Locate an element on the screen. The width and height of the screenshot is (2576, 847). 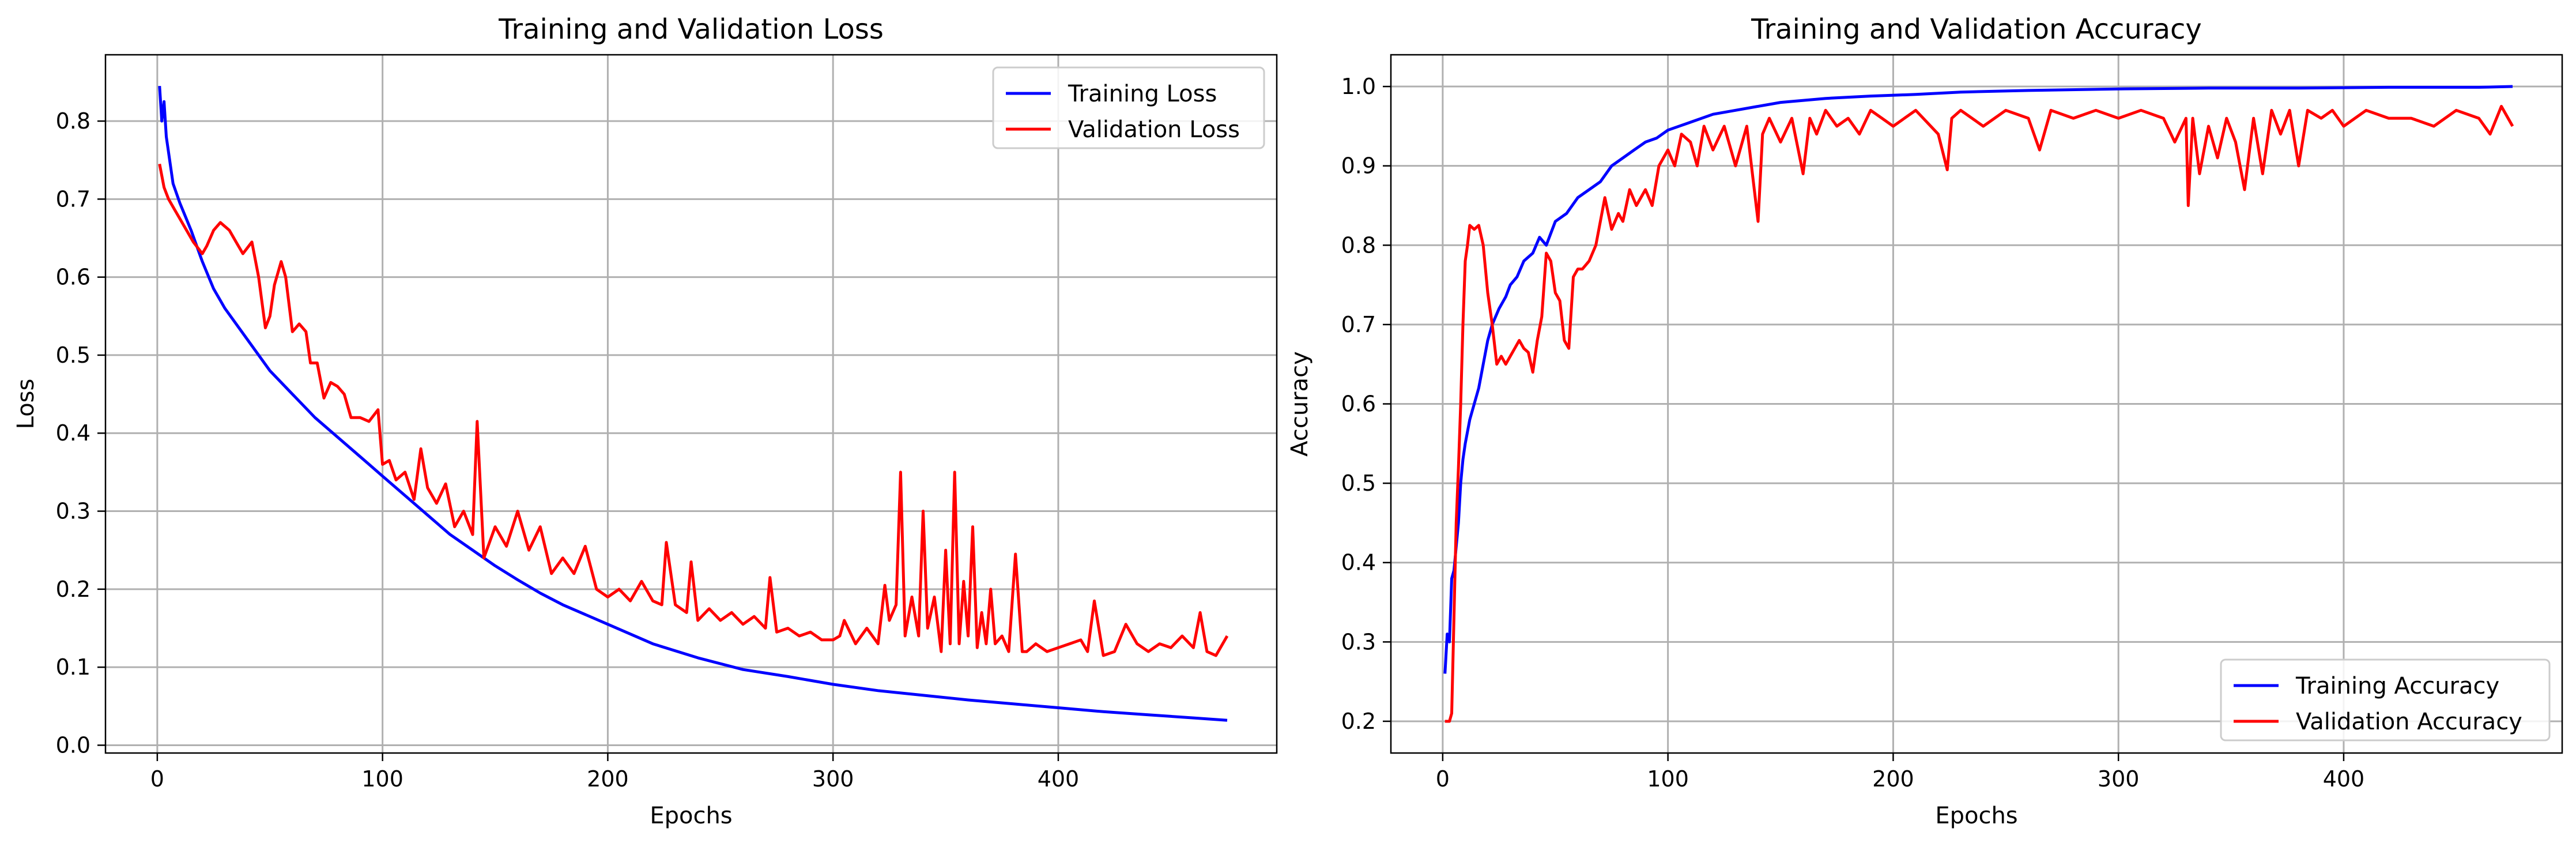
accuracy-chart-title: Training and Validation Accuracy is located at coordinates (1976, 29).